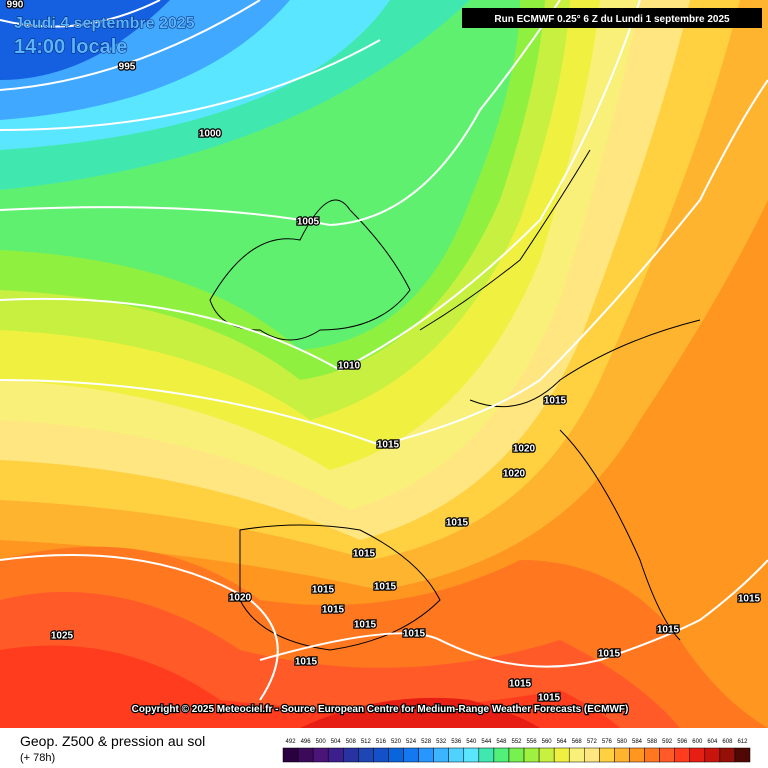 This screenshot has height=768, width=768. I want to click on colorbar-label: 516, so click(381, 742).